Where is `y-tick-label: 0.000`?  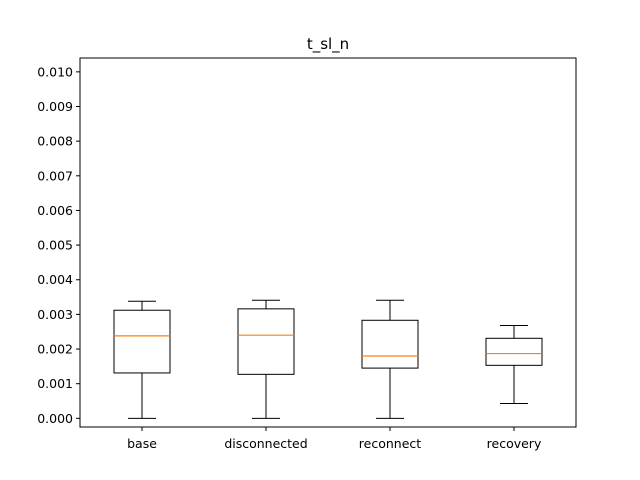
y-tick-label: 0.000 is located at coordinates (55, 418).